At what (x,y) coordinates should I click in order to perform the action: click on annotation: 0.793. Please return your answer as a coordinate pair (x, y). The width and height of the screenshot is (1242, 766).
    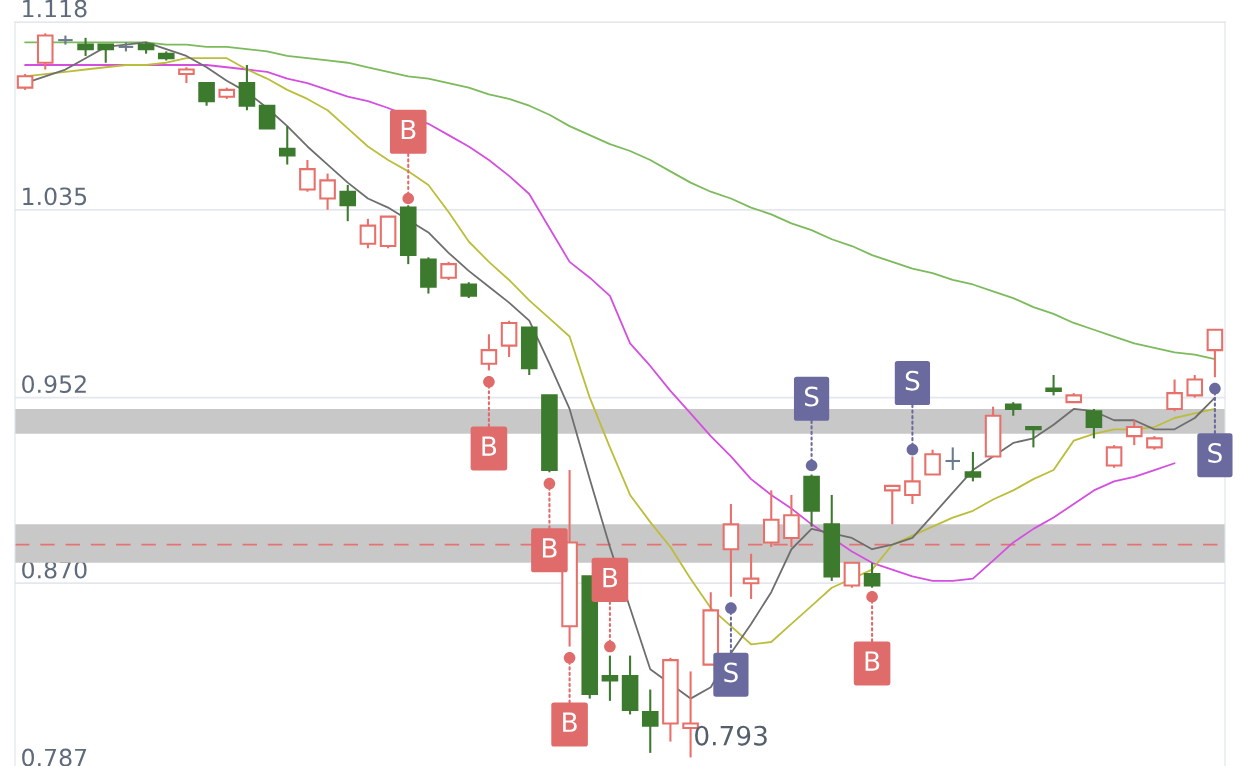
    Looking at the image, I should click on (731, 735).